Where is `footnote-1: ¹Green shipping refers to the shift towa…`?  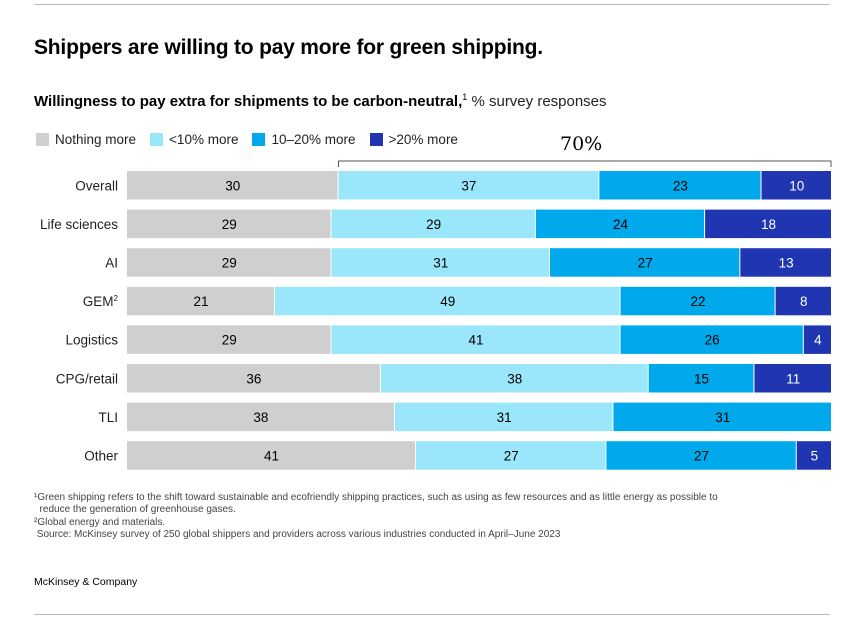 footnote-1: ¹Green shipping refers to the shift towa… is located at coordinates (376, 497).